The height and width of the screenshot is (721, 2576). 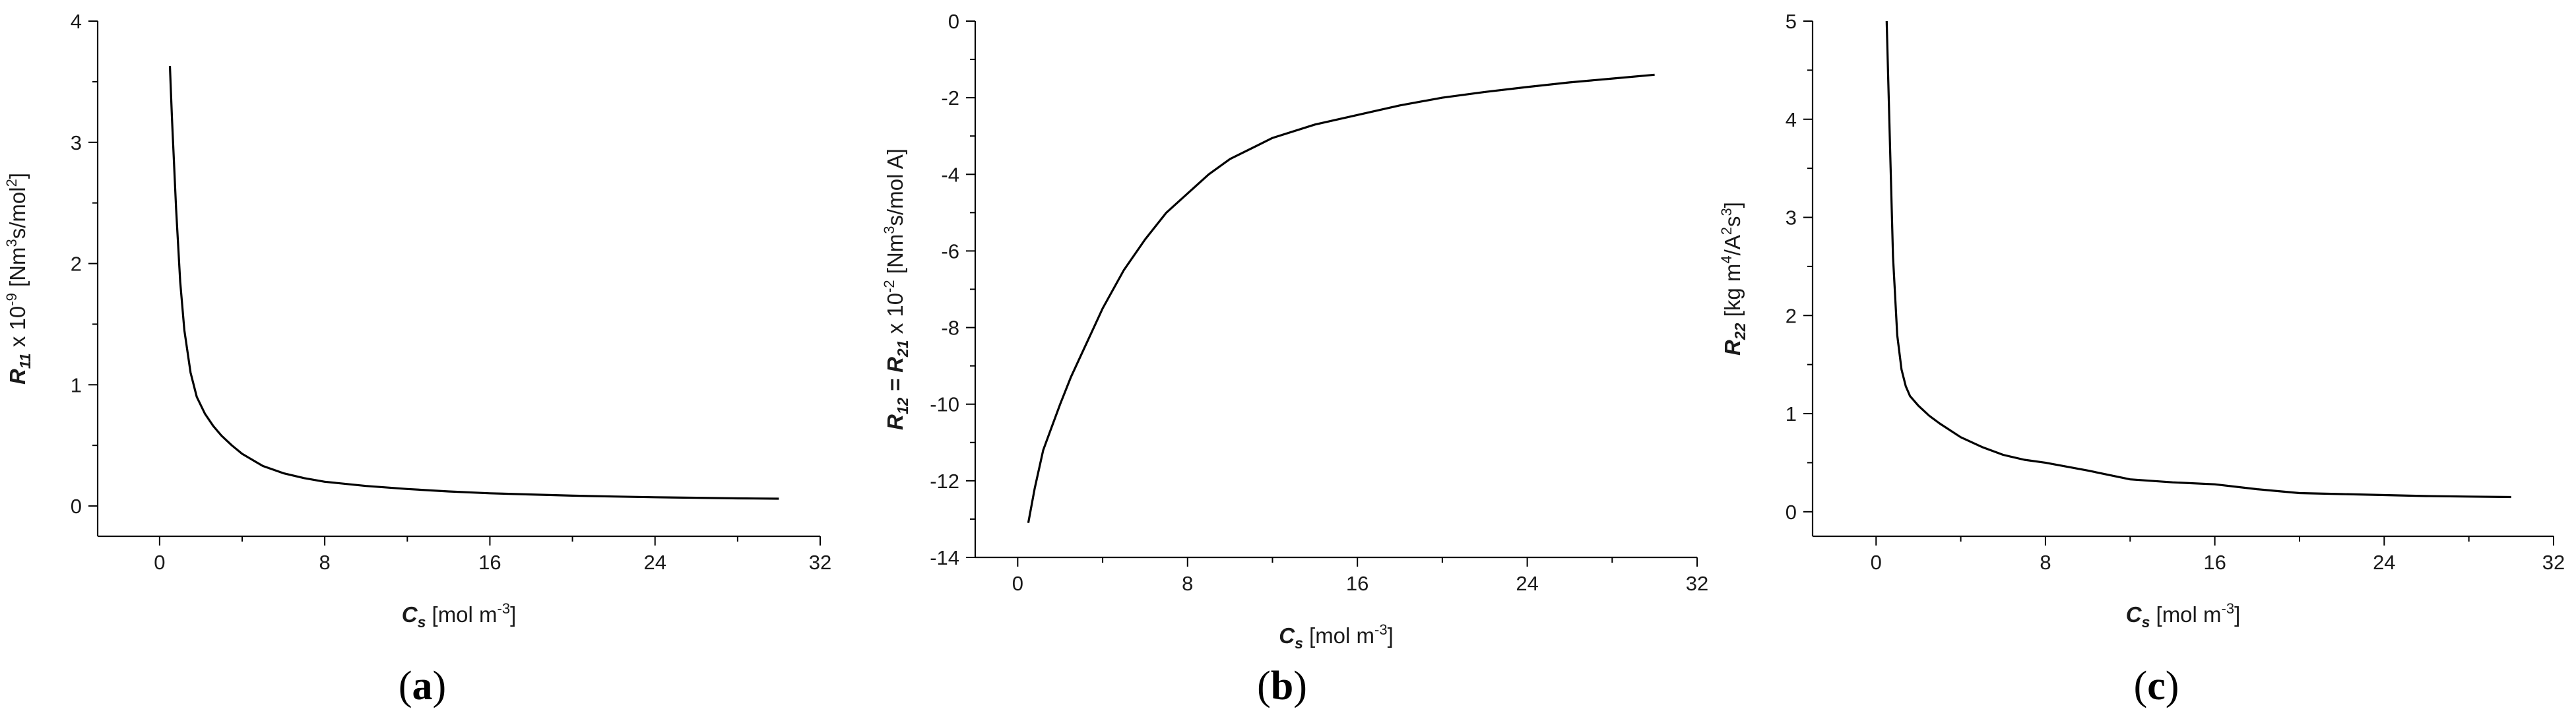 What do you see at coordinates (944, 557) in the screenshot?
I see `y-tick-label: -14` at bounding box center [944, 557].